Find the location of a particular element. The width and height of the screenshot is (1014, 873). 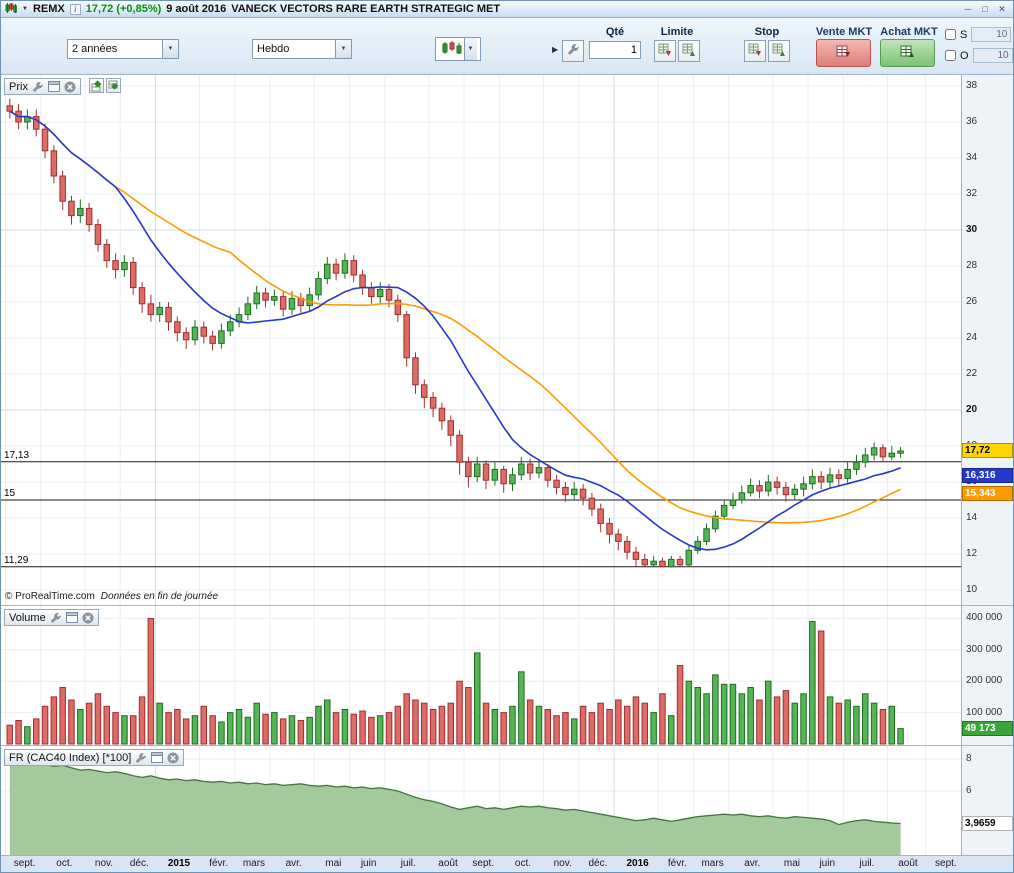

collapse-order-panel-icon: ▶ is located at coordinates (555, 49).